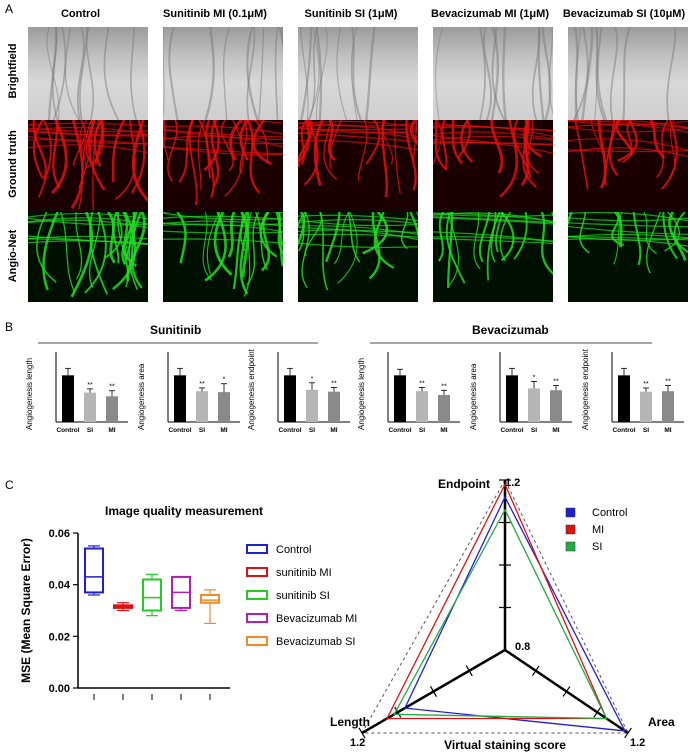 This screenshot has height=752, width=690. Describe the element at coordinates (637, 743) in the screenshot. I see `radar-axis-max-area: 1.2` at that location.